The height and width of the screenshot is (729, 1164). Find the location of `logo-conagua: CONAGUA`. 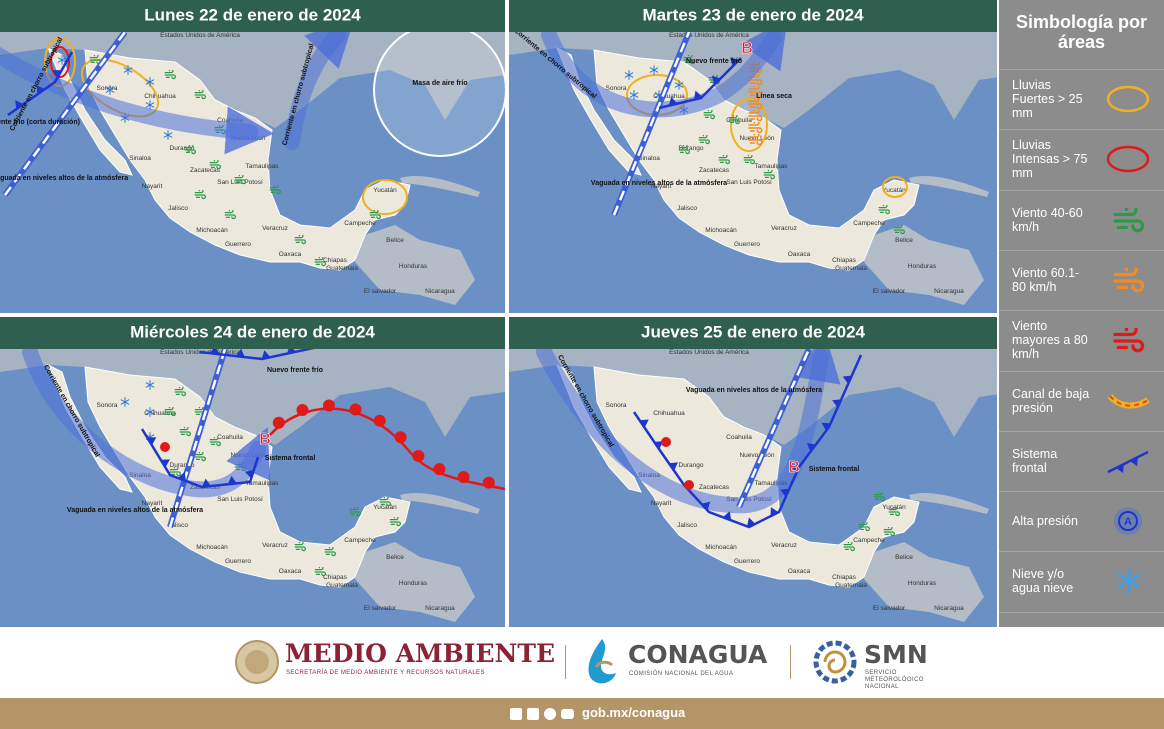

logo-conagua: CONAGUA is located at coordinates (698, 654).